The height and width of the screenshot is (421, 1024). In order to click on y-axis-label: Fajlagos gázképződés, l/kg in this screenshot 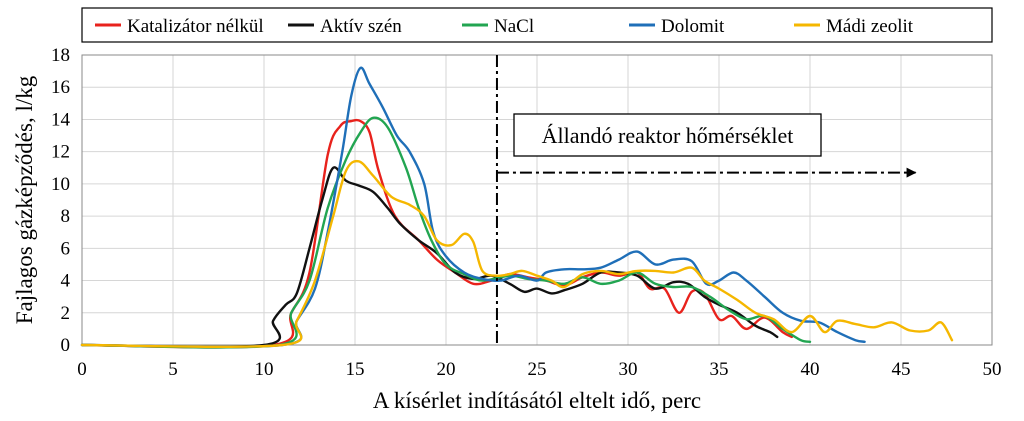, I will do `click(24, 199)`.